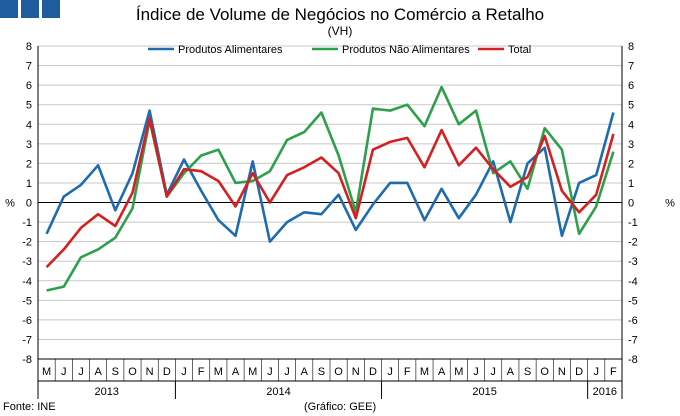  Describe the element at coordinates (340, 31) in the screenshot. I see `chart-subtitle: (VH)` at that location.